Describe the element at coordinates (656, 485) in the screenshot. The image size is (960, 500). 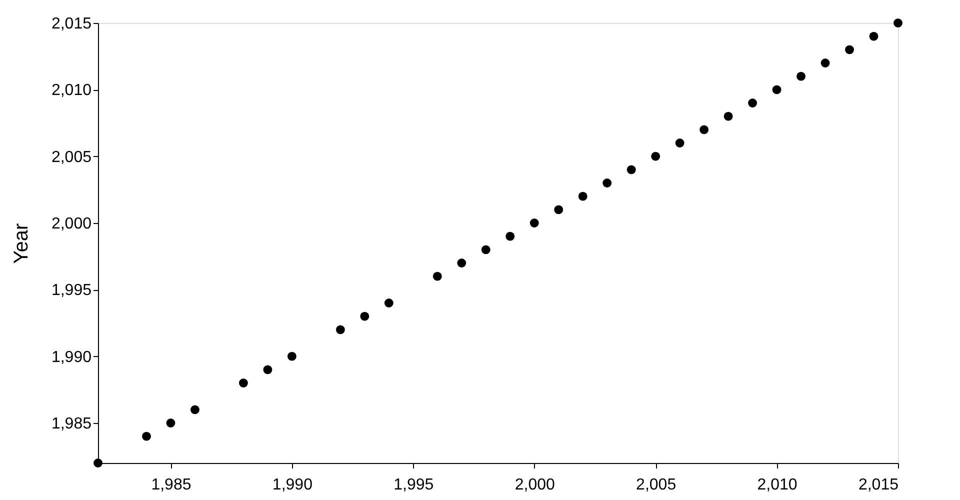
I see `x-tick-label: 2,005` at that location.